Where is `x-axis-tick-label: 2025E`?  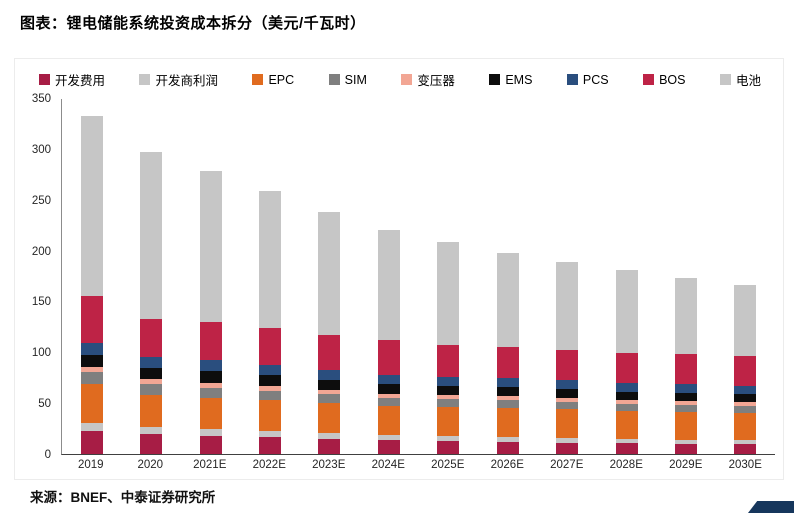 x-axis-tick-label: 2025E is located at coordinates (448, 465).